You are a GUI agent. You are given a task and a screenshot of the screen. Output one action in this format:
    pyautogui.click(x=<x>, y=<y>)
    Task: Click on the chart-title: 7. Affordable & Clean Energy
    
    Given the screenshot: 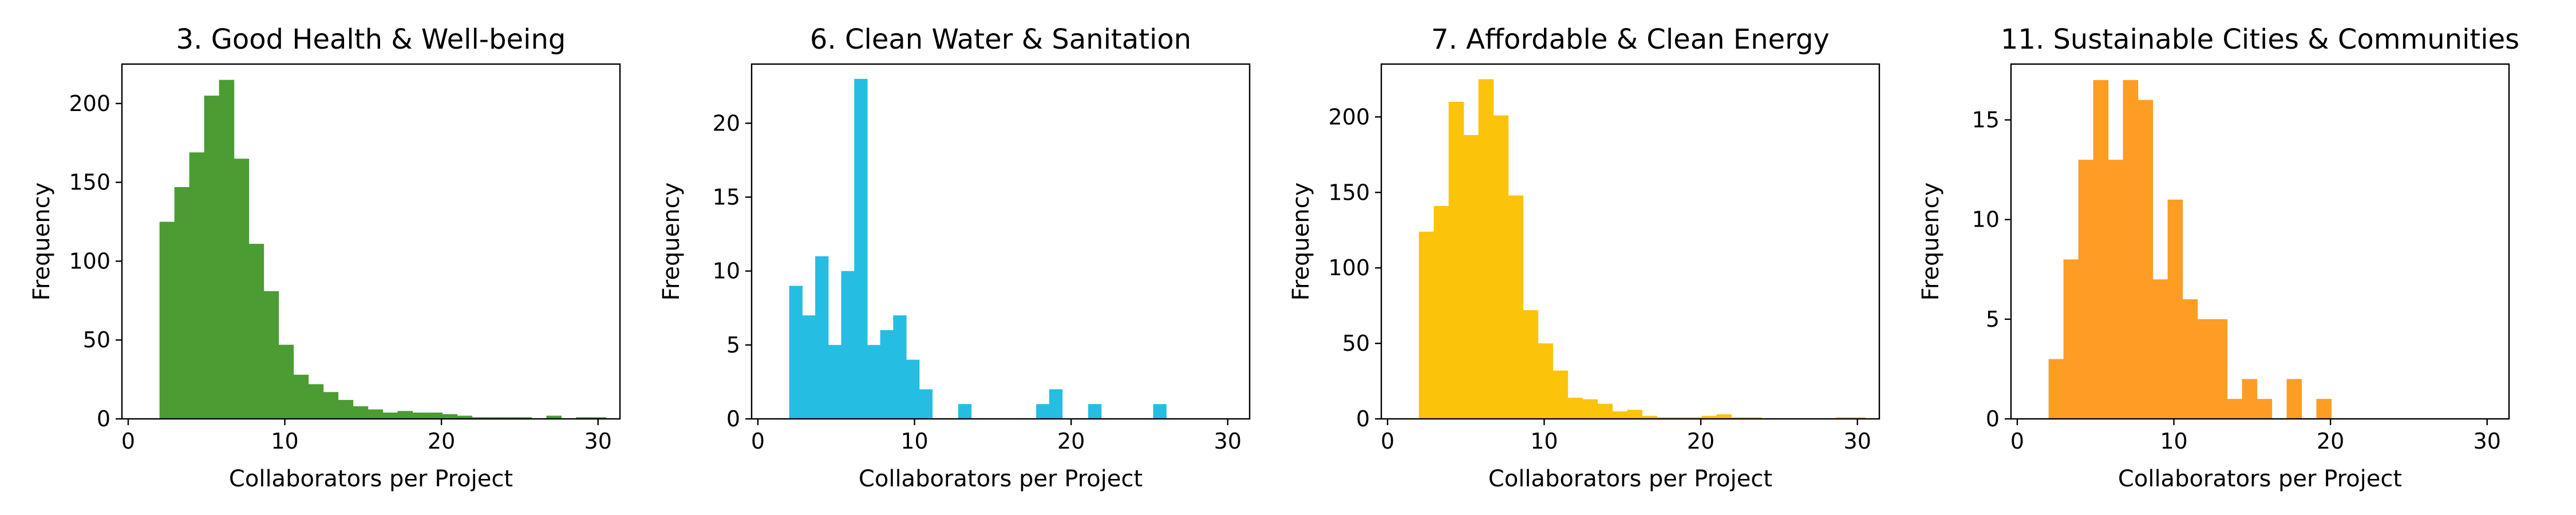 What is the action you would take?
    pyautogui.click(x=1630, y=39)
    